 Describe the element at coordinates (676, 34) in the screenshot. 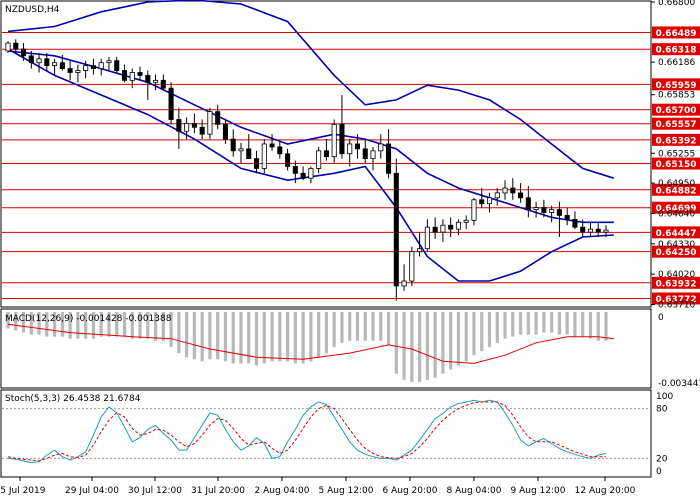

I see `level-label: 0.66489` at that location.